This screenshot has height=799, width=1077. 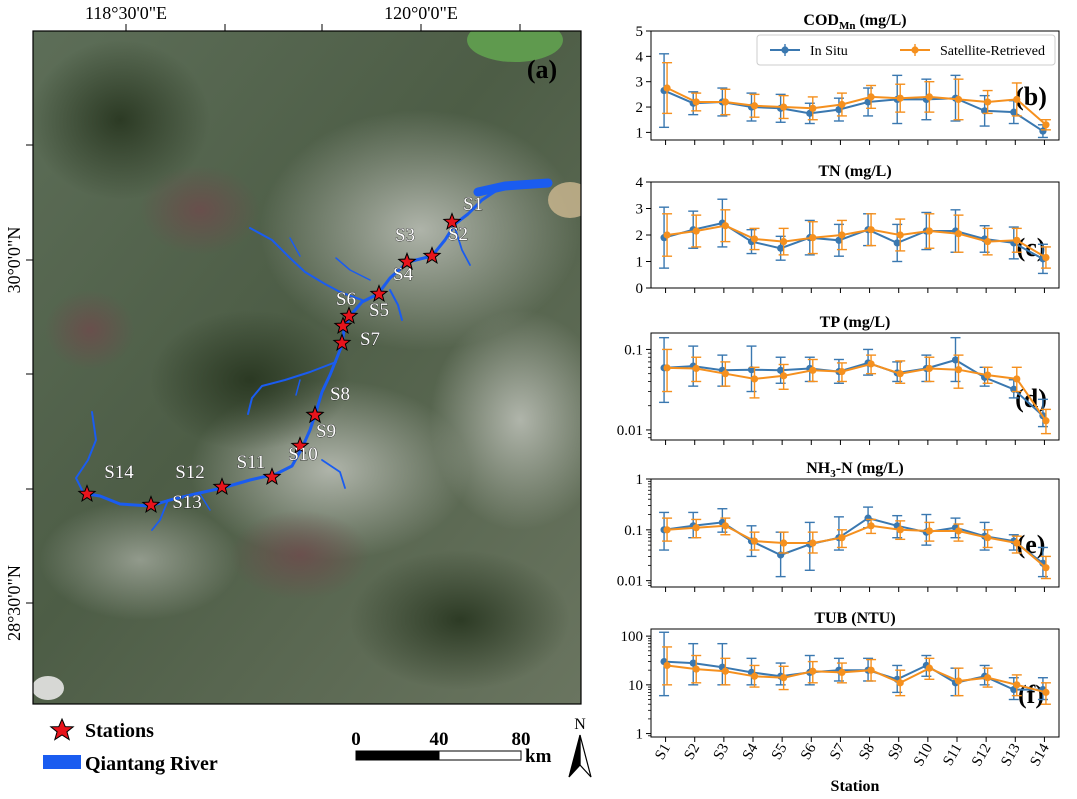 What do you see at coordinates (439, 739) in the screenshot?
I see `scale-tick-40: 40` at bounding box center [439, 739].